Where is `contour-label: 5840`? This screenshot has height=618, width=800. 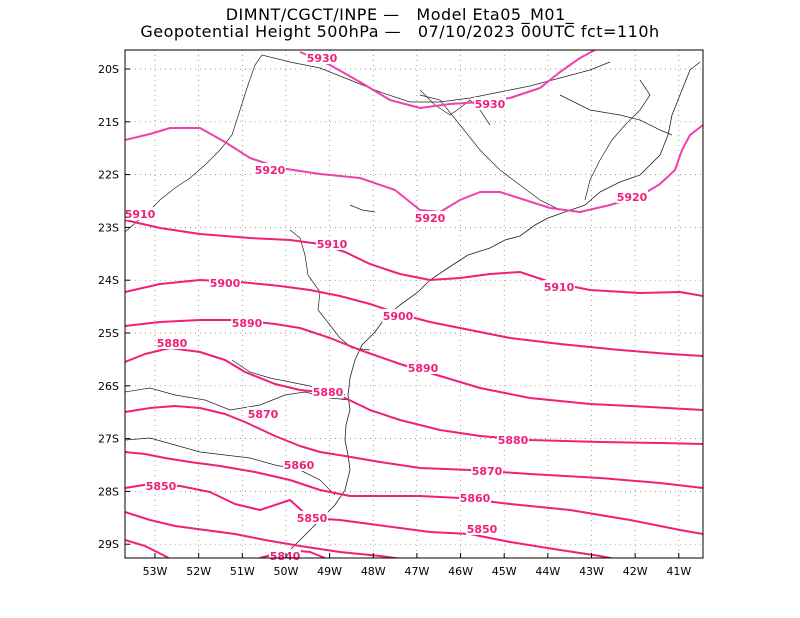
contour-label: 5840 is located at coordinates (285, 556).